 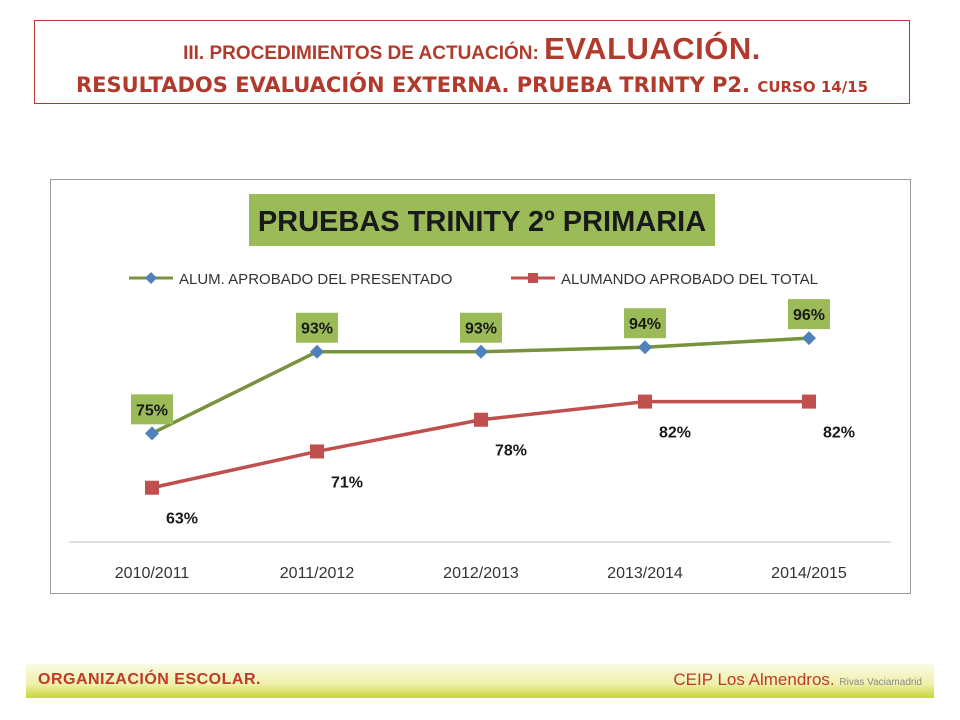 I want to click on legend-label-1: ALUM. APROBADO DEL PRESENTADO, so click(x=315, y=279).